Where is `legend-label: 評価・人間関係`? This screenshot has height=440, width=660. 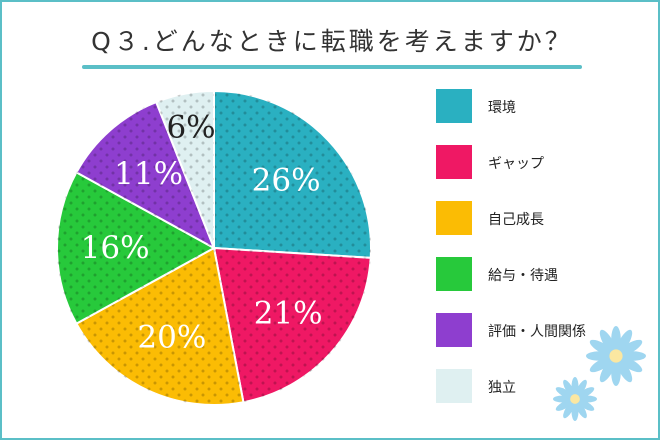 legend-label: 評価・人間関係 is located at coordinates (537, 332).